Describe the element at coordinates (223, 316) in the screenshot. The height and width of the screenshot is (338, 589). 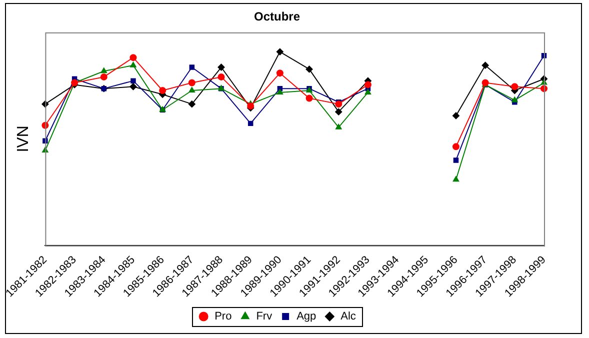
I see `legend-label: Pro` at that location.